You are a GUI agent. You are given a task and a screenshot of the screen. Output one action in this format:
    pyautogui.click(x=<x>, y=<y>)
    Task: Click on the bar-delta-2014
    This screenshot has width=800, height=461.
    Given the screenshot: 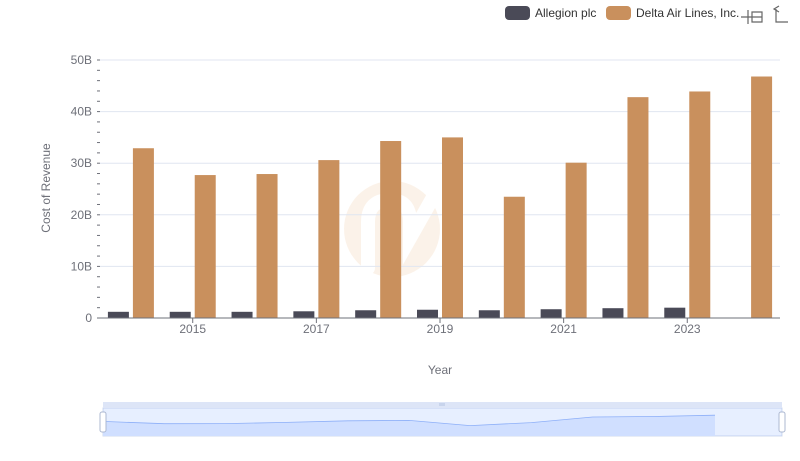 What is the action you would take?
    pyautogui.click(x=143, y=233)
    